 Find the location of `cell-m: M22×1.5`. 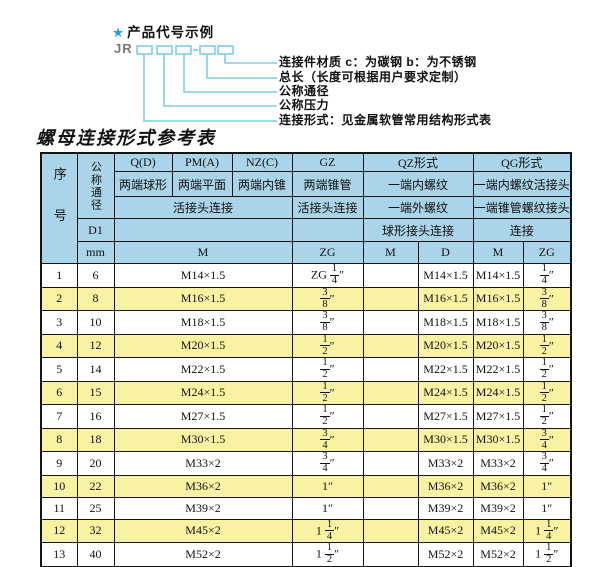

cell-m: M22×1.5 is located at coordinates (203, 369).